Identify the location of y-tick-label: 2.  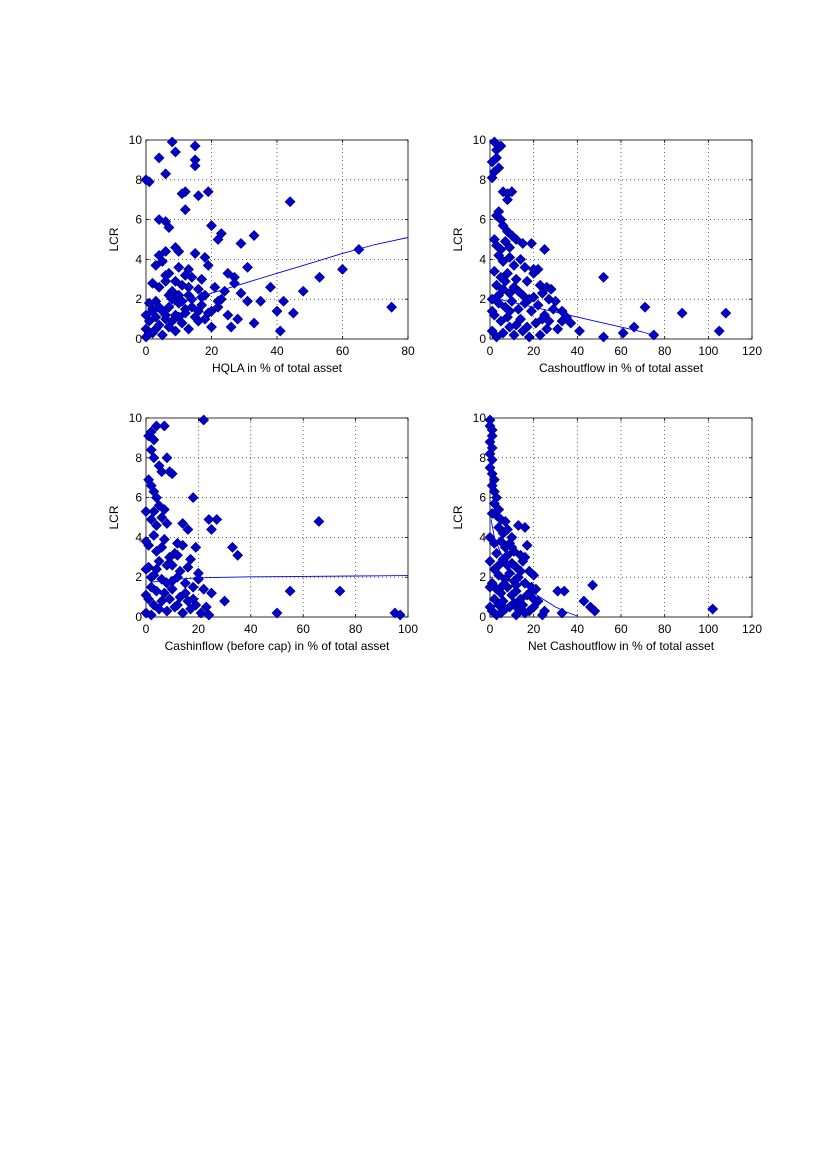
(138, 577).